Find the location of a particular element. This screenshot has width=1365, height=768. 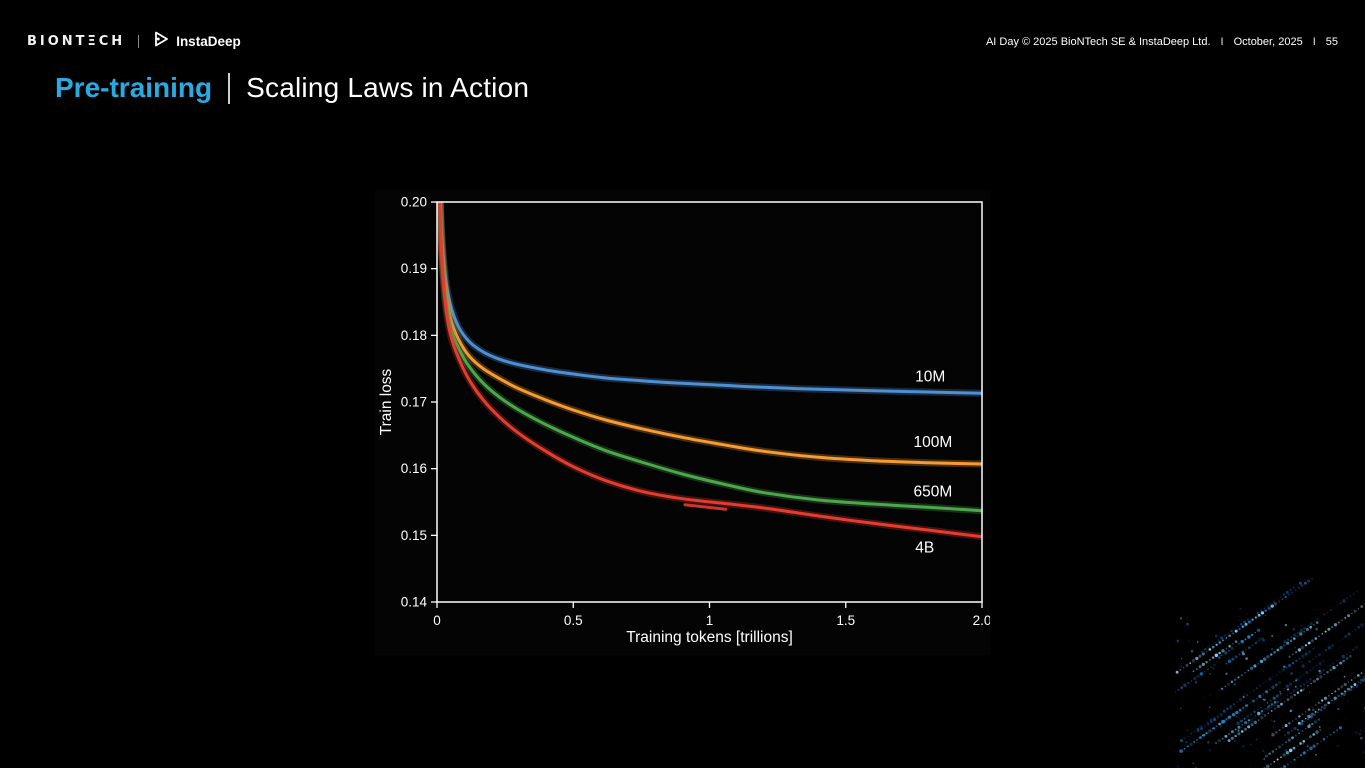

svg-text: 10M is located at coordinates (930, 377).